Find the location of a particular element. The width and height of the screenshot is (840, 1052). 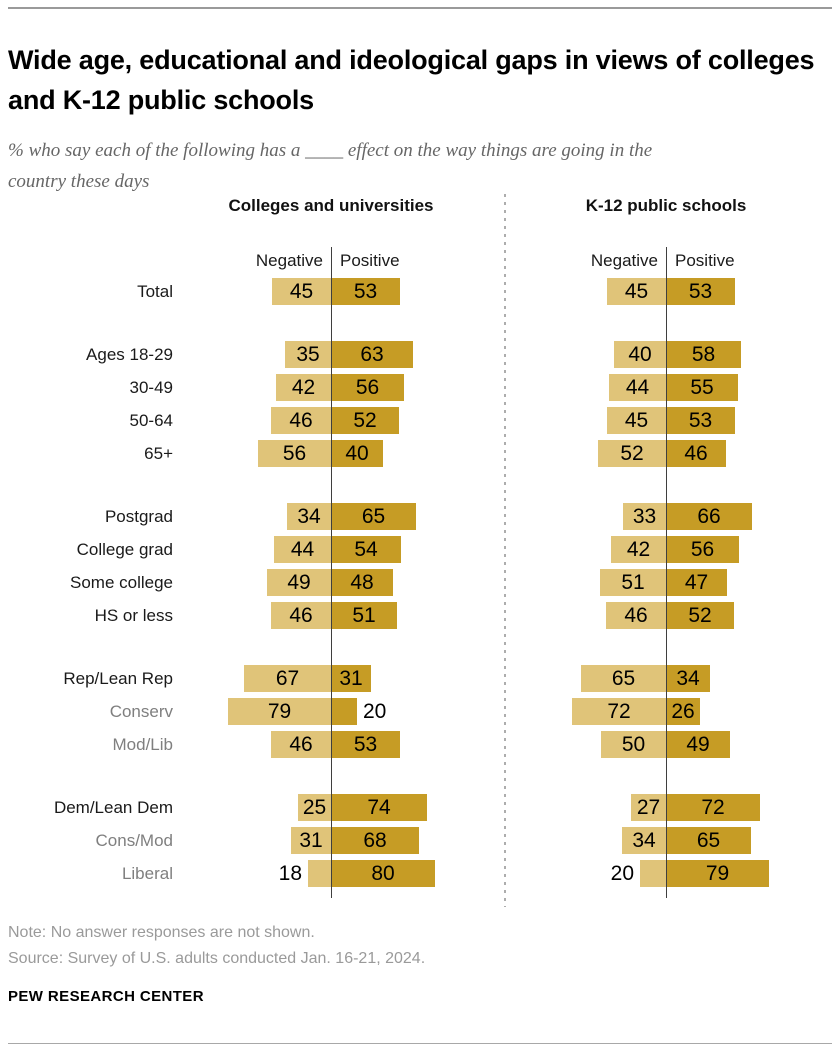

bar-value-label: 58 is located at coordinates (703, 354).